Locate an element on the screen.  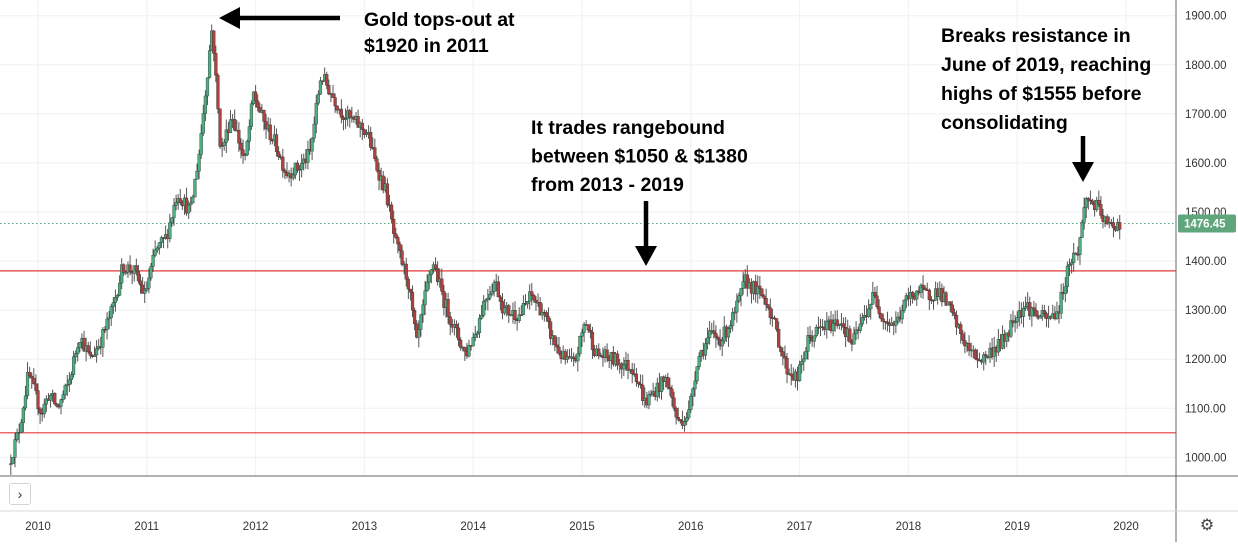
annotation-breakout-line: highs of $1555 before is located at coordinates (1041, 94).